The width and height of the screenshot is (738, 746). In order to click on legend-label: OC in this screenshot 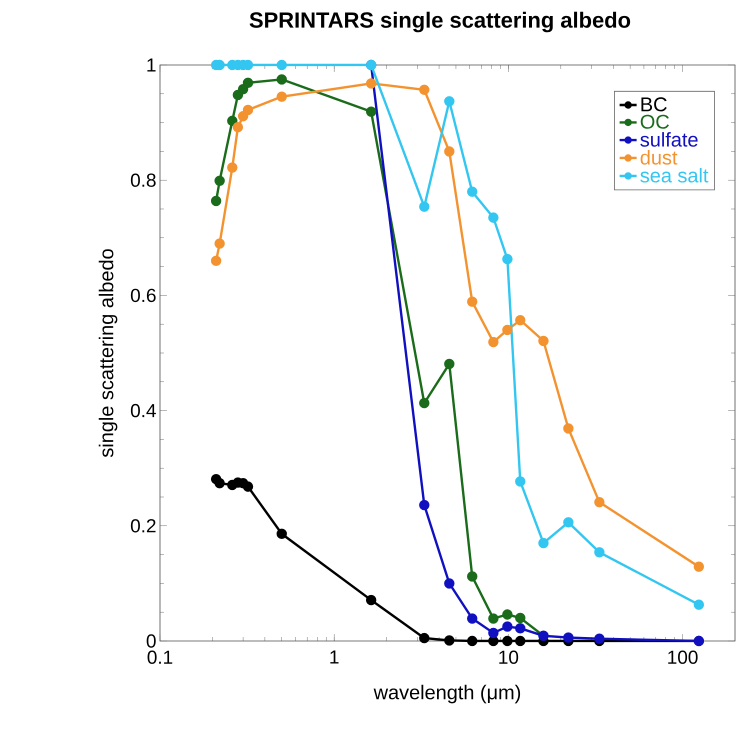, I will do `click(654, 121)`.